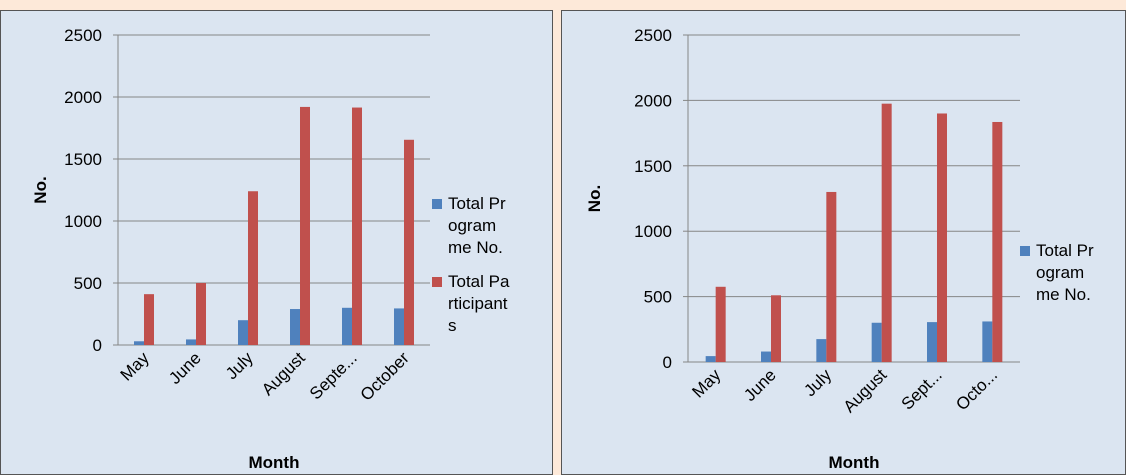  Describe the element at coordinates (479, 303) in the screenshot. I see `legend-label: Total Participants` at that location.